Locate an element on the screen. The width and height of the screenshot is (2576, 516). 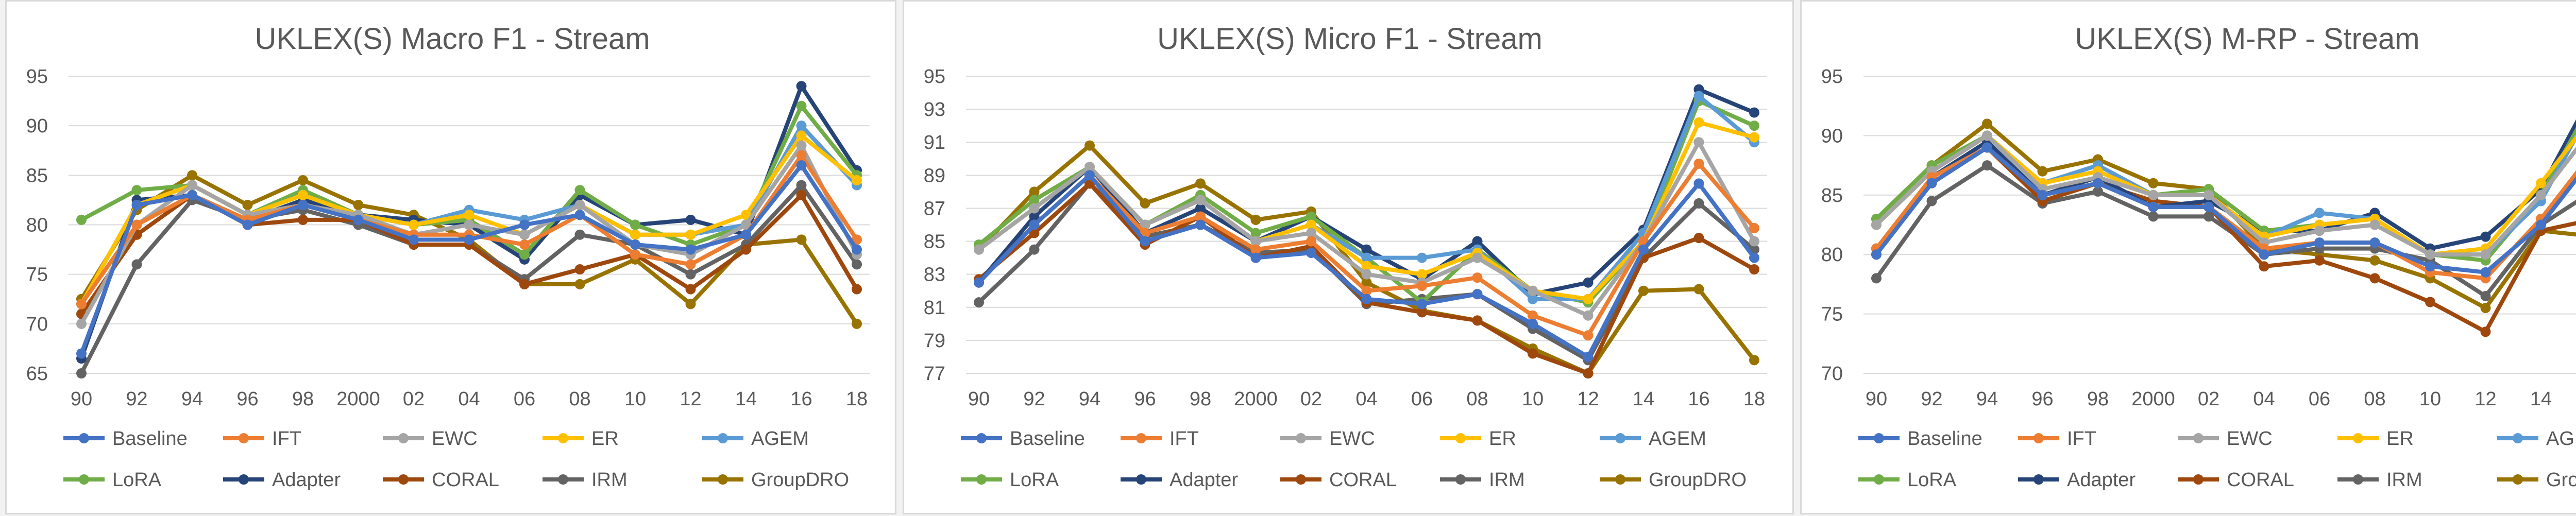
legend-item-ift: IFT is located at coordinates (2057, 439).